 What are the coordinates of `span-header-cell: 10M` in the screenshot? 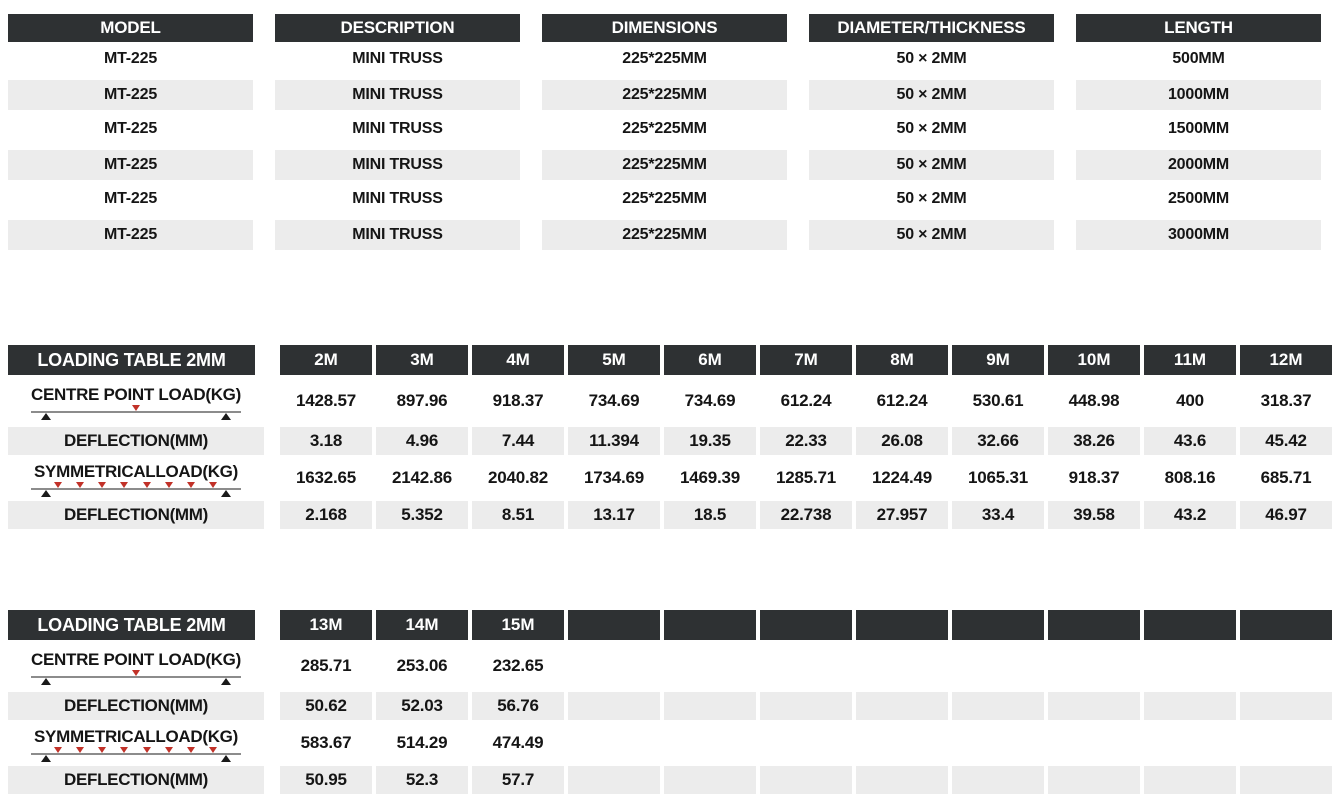 It's located at (1094, 360).